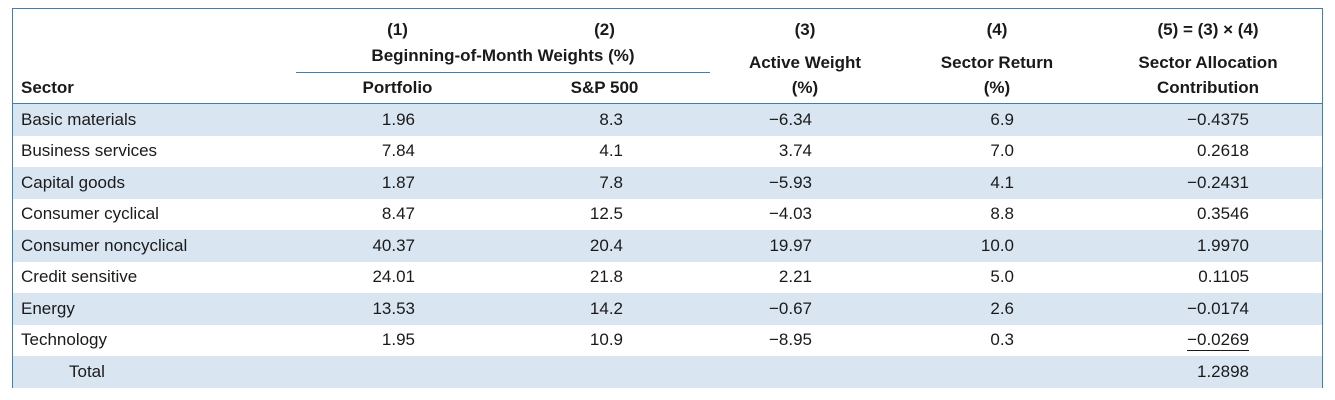 The width and height of the screenshot is (1335, 400). Describe the element at coordinates (604, 246) in the screenshot. I see `sp500-weight: 20.4` at that location.